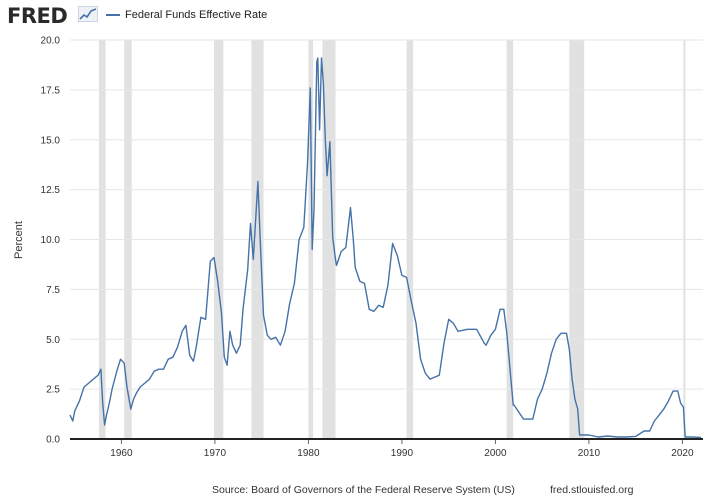 This screenshot has height=497, width=719. I want to click on x-tick-label: 2000, so click(495, 453).